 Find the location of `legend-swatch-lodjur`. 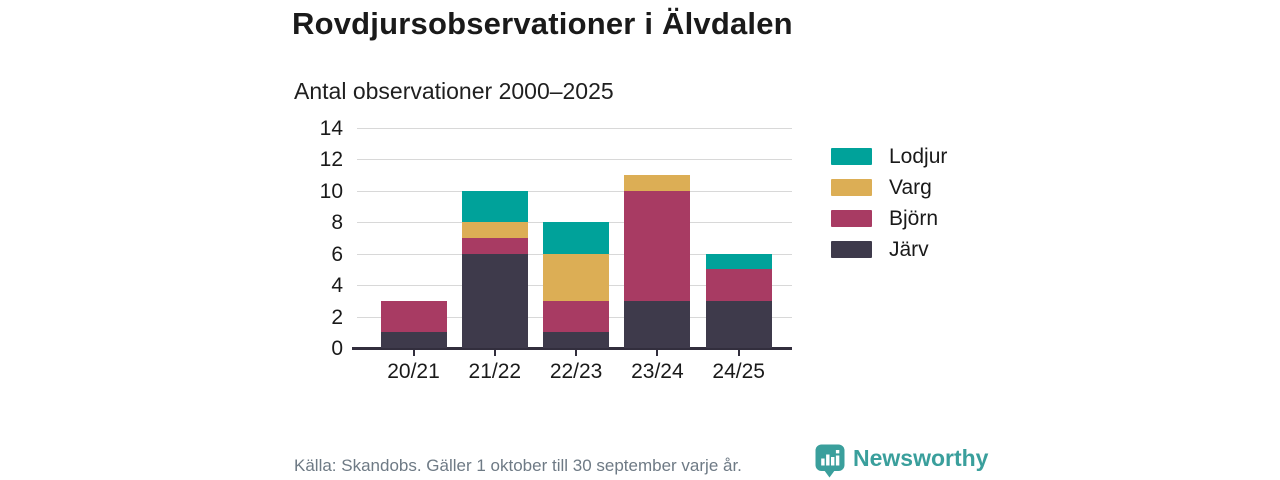

legend-swatch-lodjur is located at coordinates (851, 156).